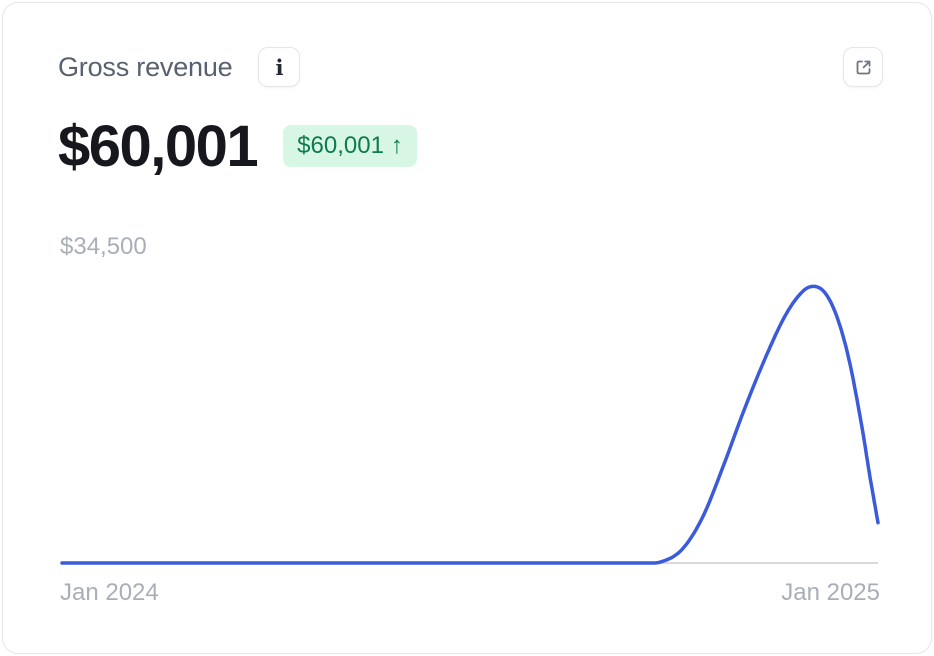 This screenshot has height=656, width=934. I want to click on change-badge: $60,001 ↑, so click(350, 146).